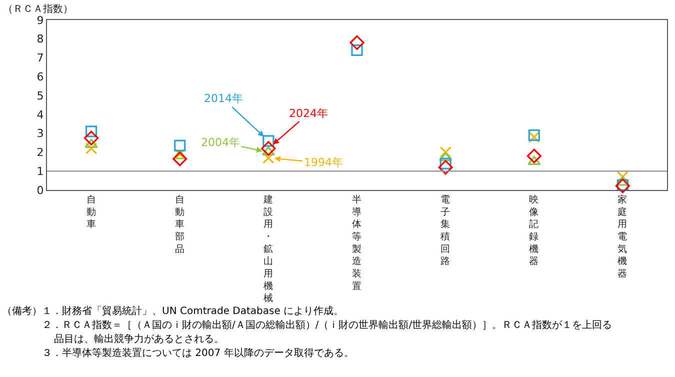 Image resolution: width=675 pixels, height=377 pixels. What do you see at coordinates (179, 224) in the screenshot?
I see `x-tick-label: 自動車部品` at bounding box center [179, 224].